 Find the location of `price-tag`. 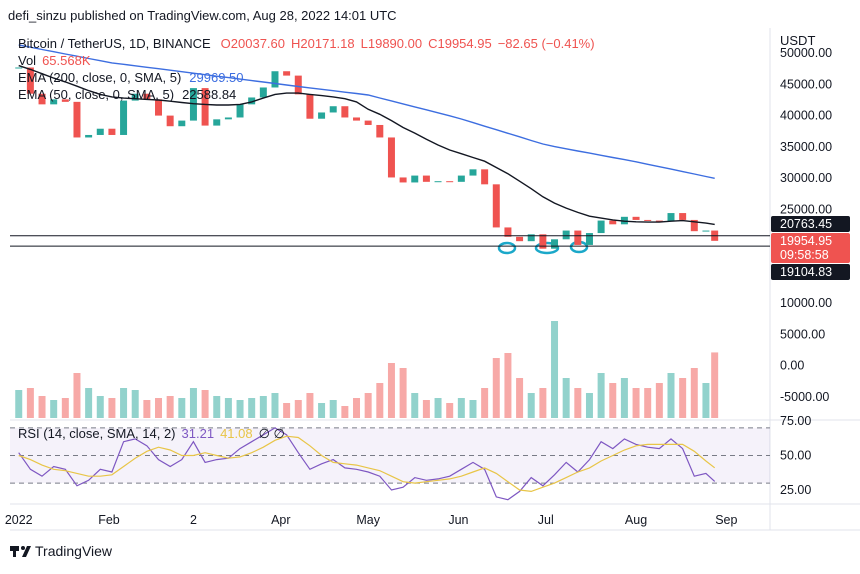

price-tag is located at coordinates (810, 224).